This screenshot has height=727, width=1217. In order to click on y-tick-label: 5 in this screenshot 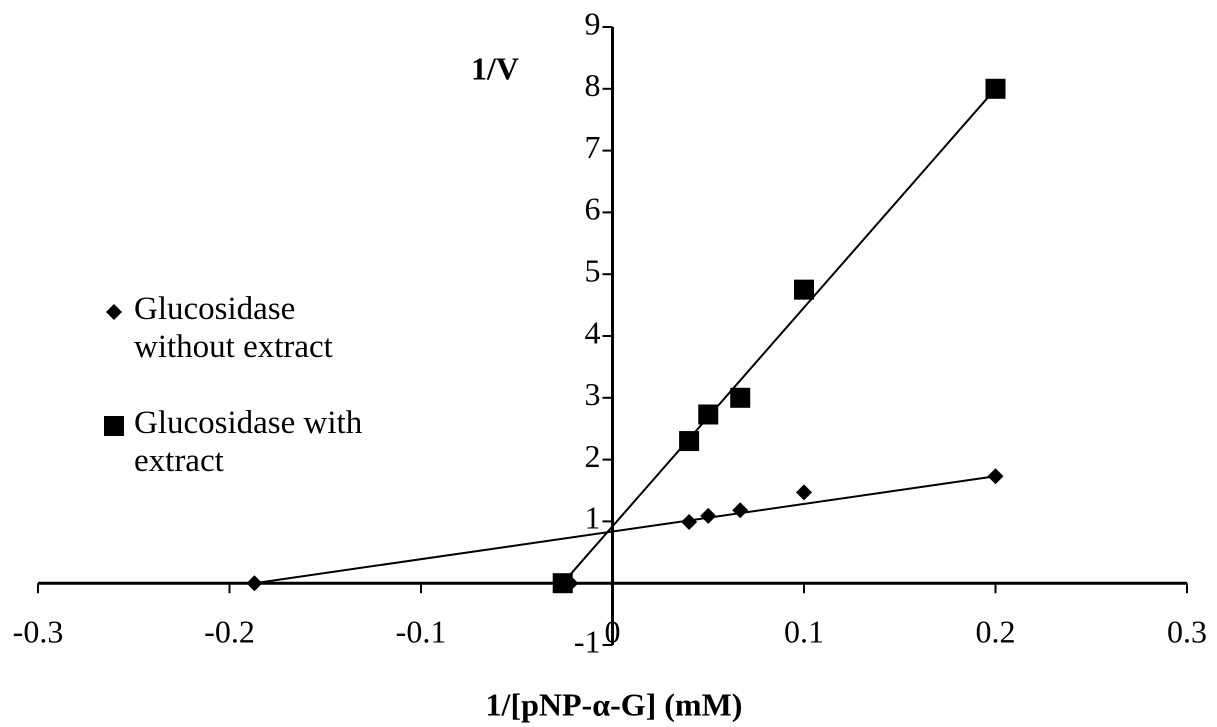, I will do `click(593, 271)`.